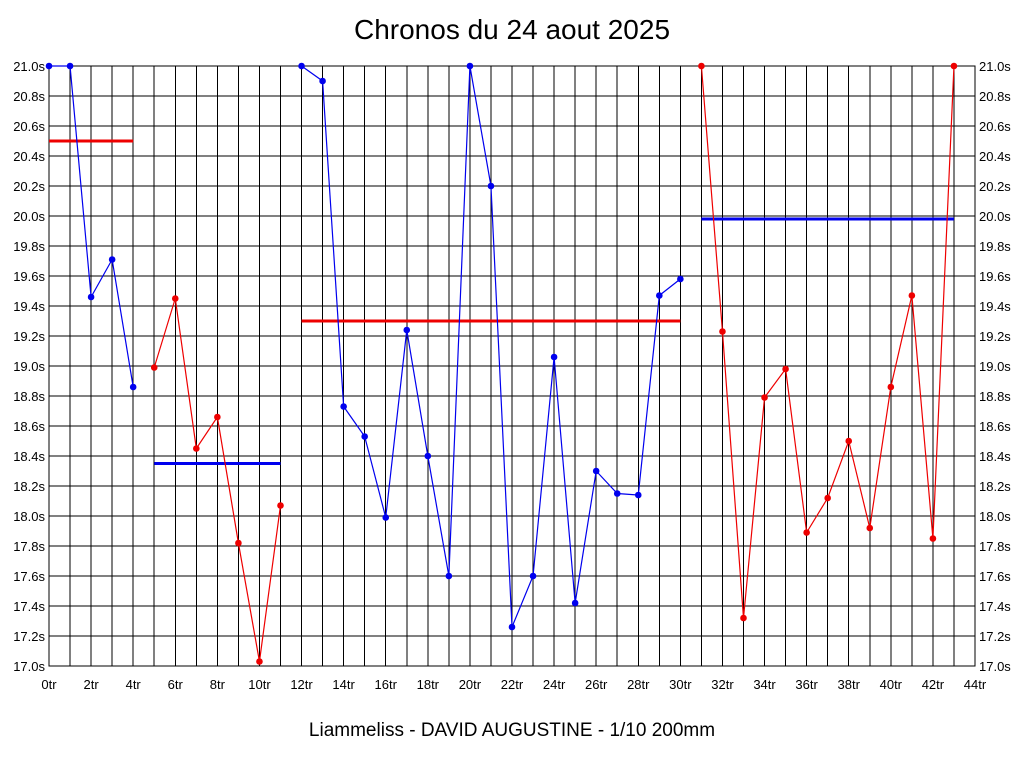 The height and width of the screenshot is (768, 1024). I want to click on x-tick-label: 8tr, so click(218, 684).